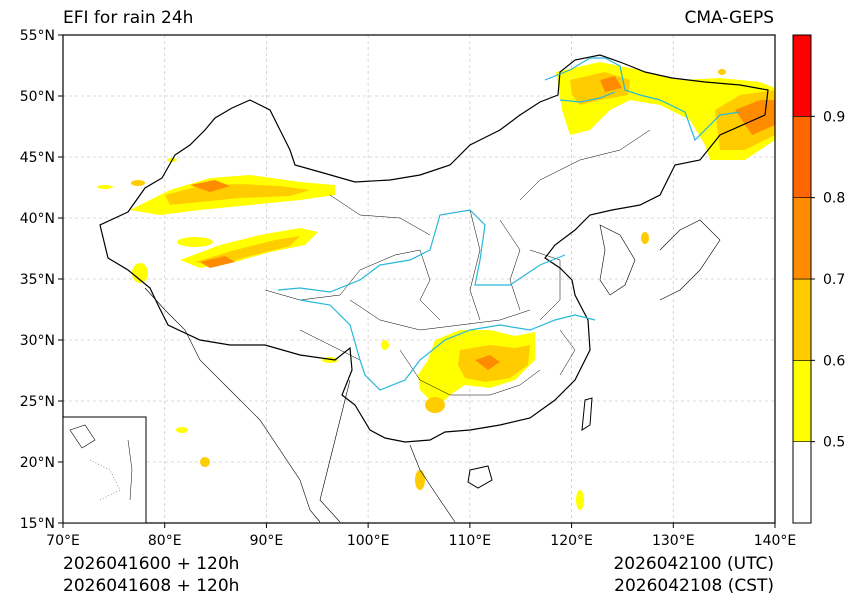 This screenshot has height=608, width=860. I want to click on lat-tick-label: 50°N, so click(37, 97).